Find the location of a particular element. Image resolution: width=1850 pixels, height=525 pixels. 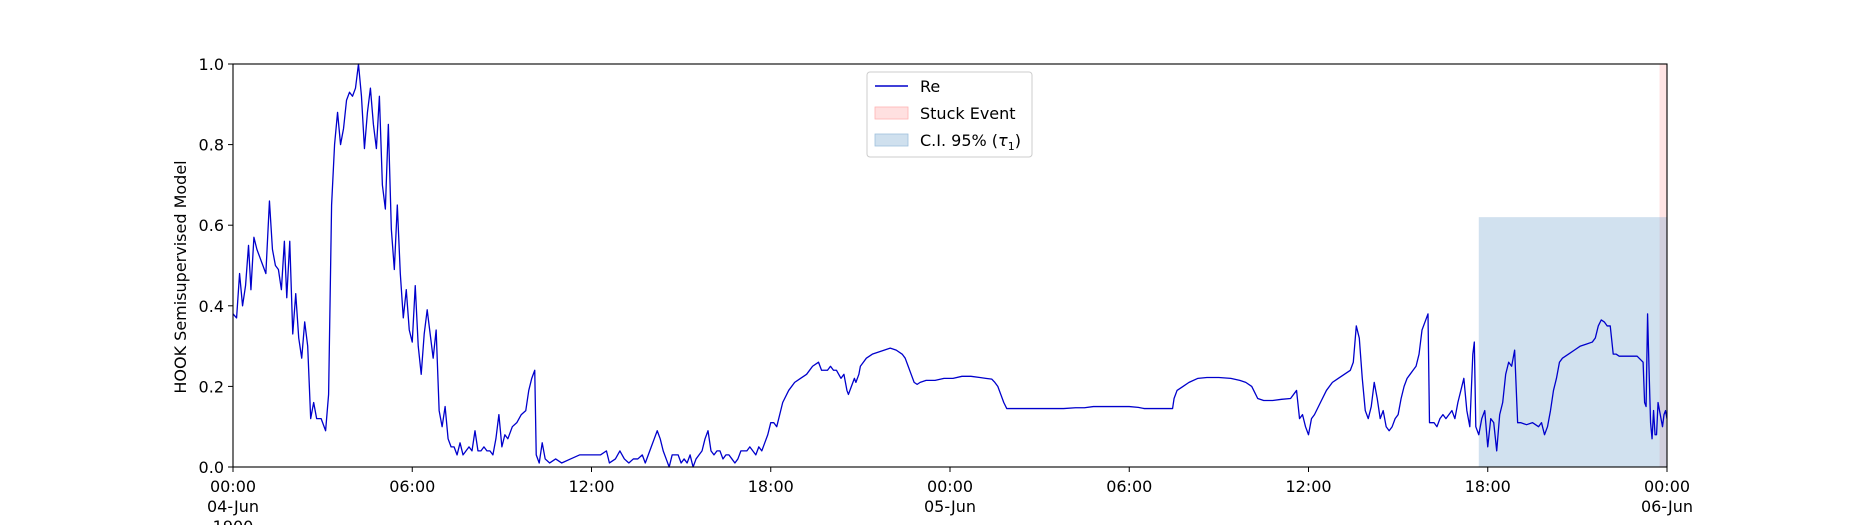

legend-label: Re is located at coordinates (930, 86).